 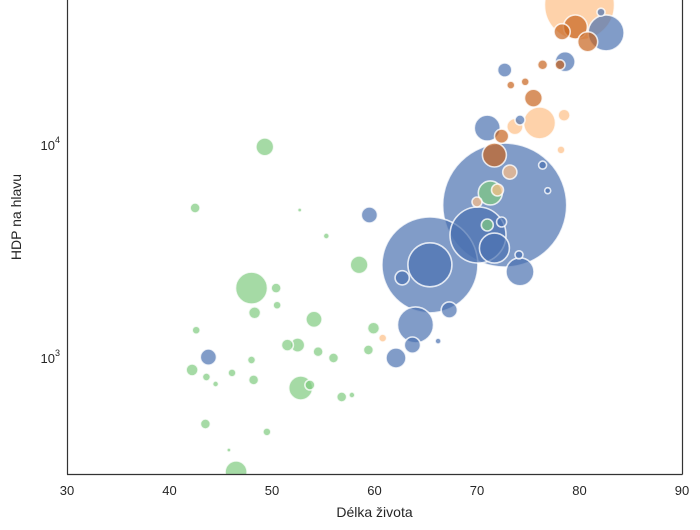 What do you see at coordinates (50, 144) in the screenshot?
I see `y-tick-label: 10⁴` at bounding box center [50, 144].